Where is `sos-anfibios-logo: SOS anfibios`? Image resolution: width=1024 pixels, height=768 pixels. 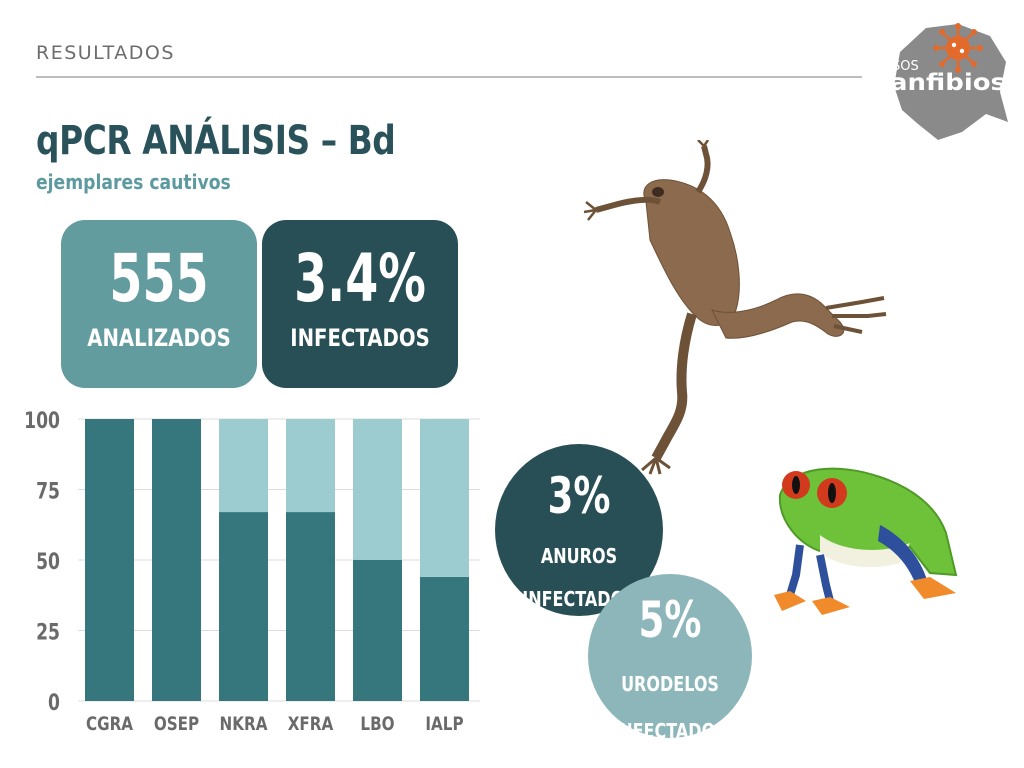
sos-anfibios-logo: SOS anfibios is located at coordinates (949, 81).